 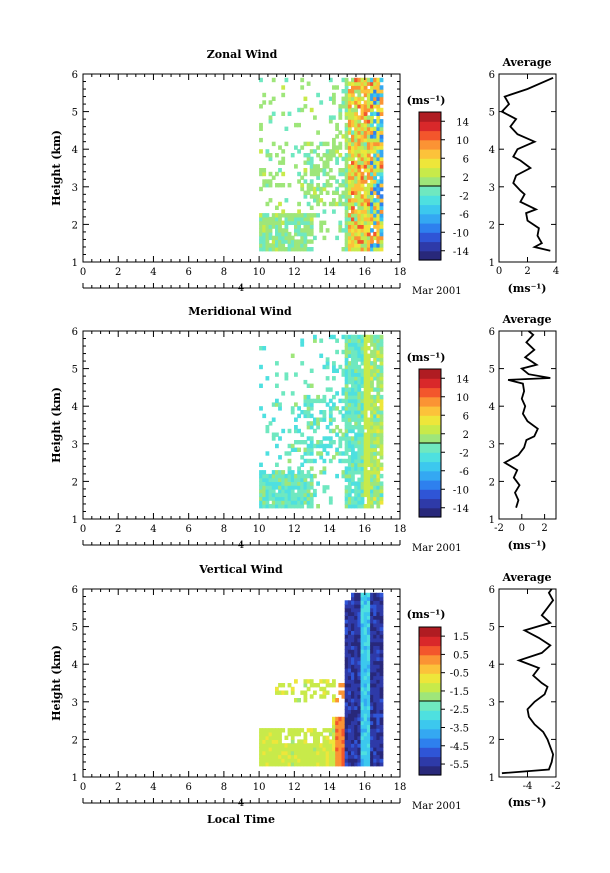 I want to click on colorbar-swatch, so click(x=430, y=200).